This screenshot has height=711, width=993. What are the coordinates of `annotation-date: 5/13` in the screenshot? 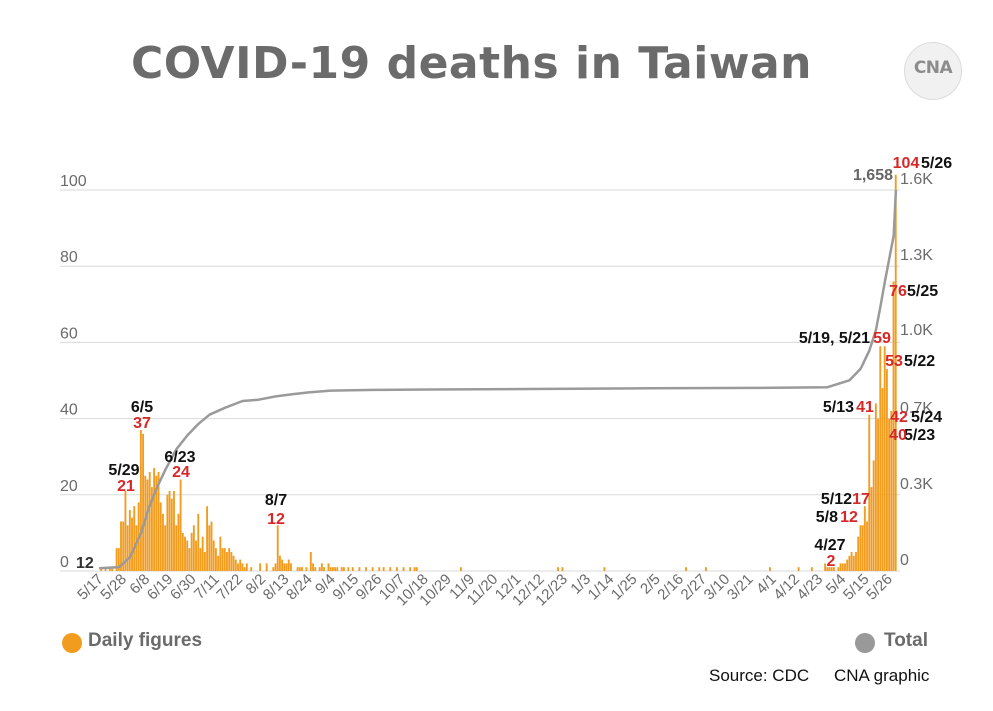 It's located at (838, 407).